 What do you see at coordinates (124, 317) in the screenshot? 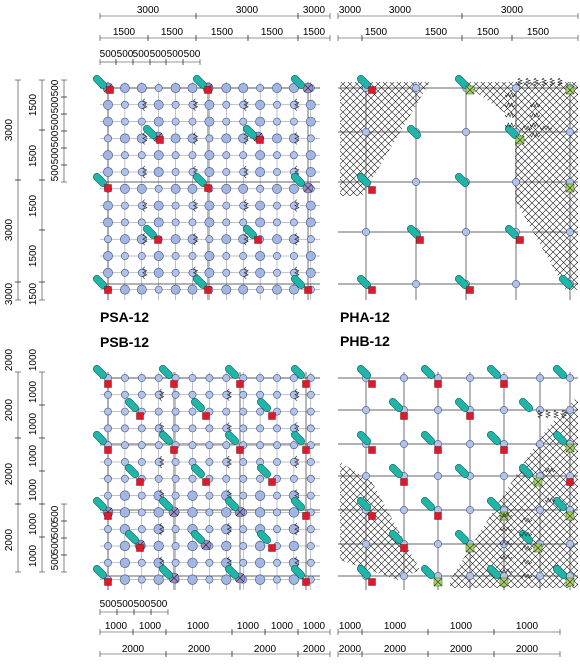
I see `psa-label: PSA-12` at bounding box center [124, 317].